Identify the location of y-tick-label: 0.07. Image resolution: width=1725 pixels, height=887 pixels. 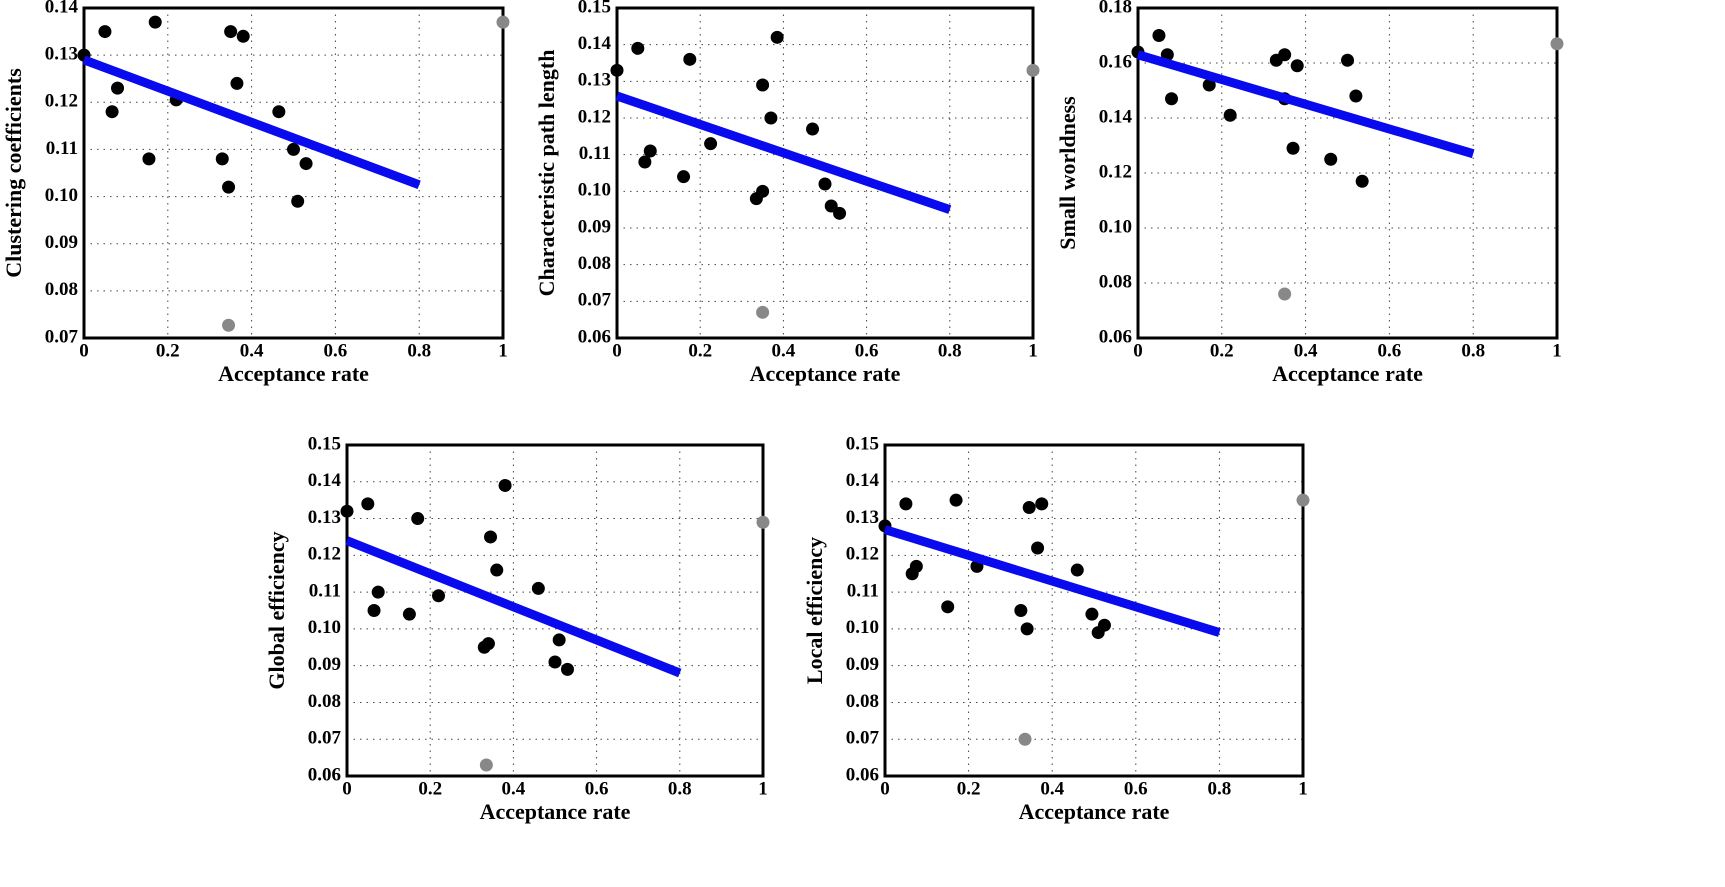
(595, 300).